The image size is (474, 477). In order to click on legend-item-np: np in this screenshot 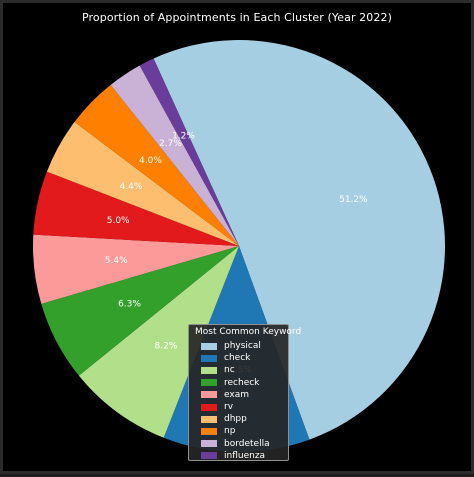, I will do `click(238, 431)`.